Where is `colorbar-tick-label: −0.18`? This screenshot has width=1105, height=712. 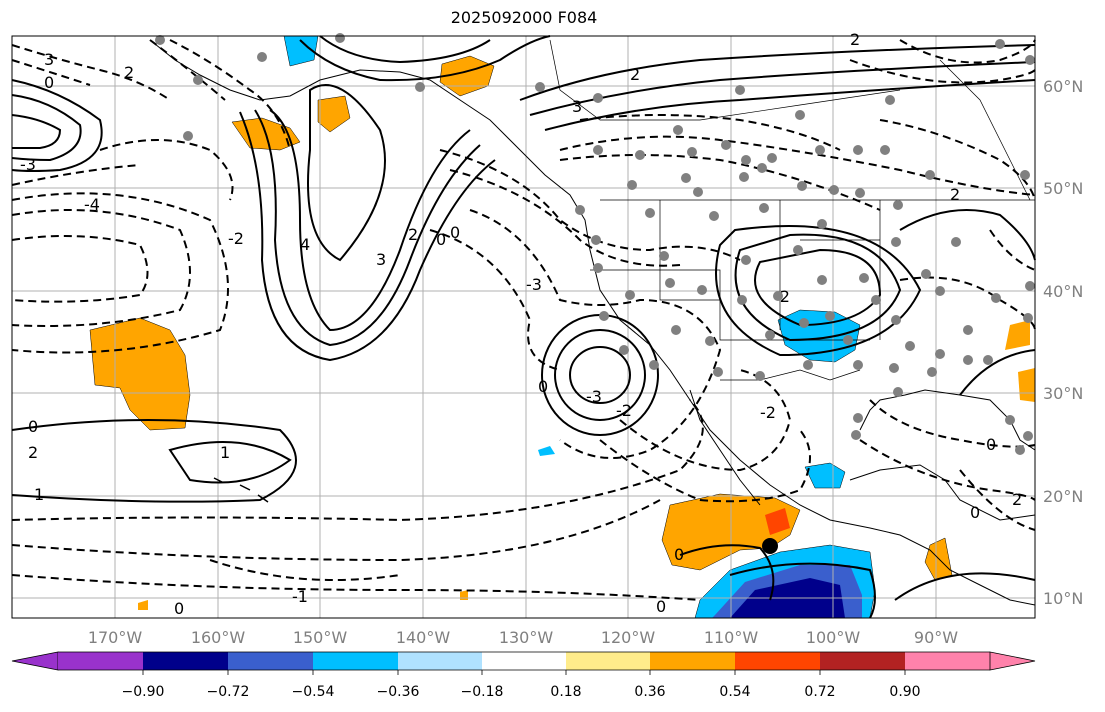 colorbar-tick-label: −0.18 is located at coordinates (482, 692).